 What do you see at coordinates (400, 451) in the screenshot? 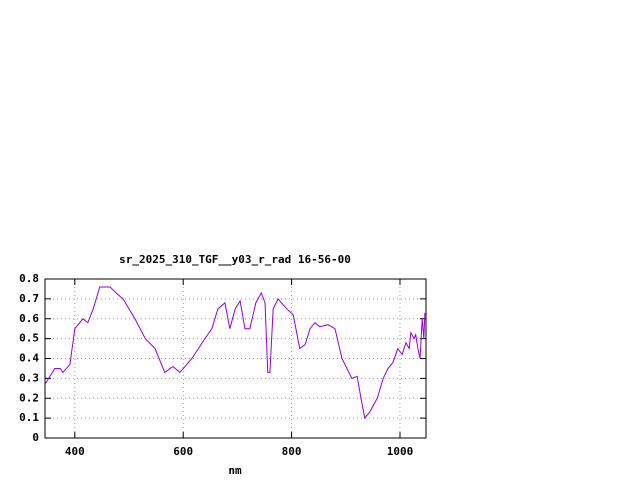
I see `x-tick-label: 1000` at bounding box center [400, 451].